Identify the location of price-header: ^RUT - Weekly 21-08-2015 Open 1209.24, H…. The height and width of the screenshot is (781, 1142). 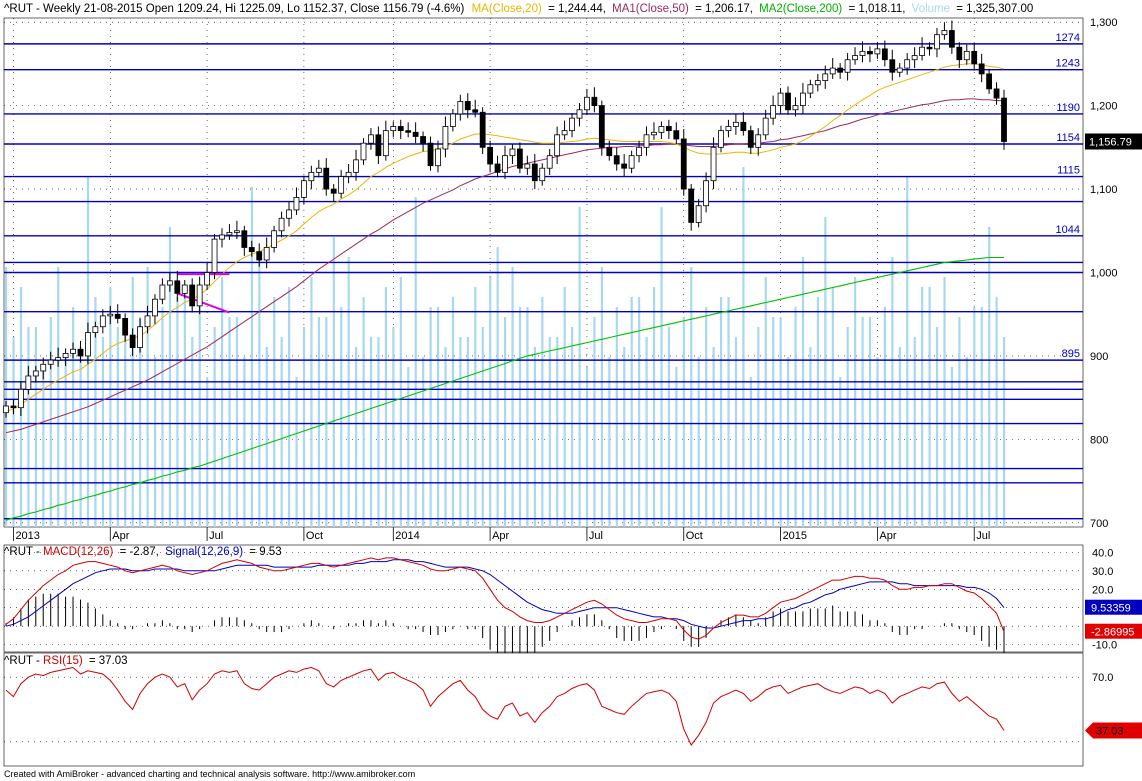
(518, 9).